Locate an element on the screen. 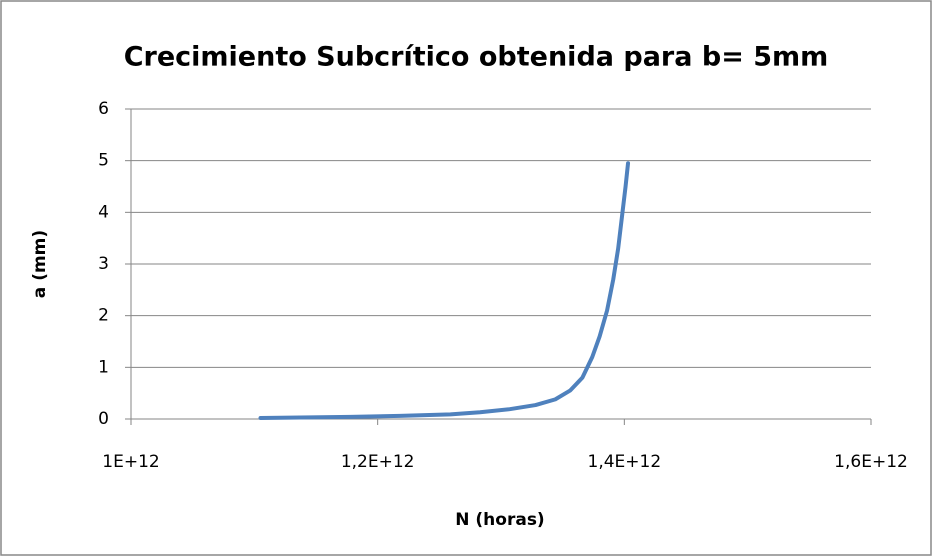 This screenshot has height=557, width=933. y-tick-label: 3 is located at coordinates (103, 264).